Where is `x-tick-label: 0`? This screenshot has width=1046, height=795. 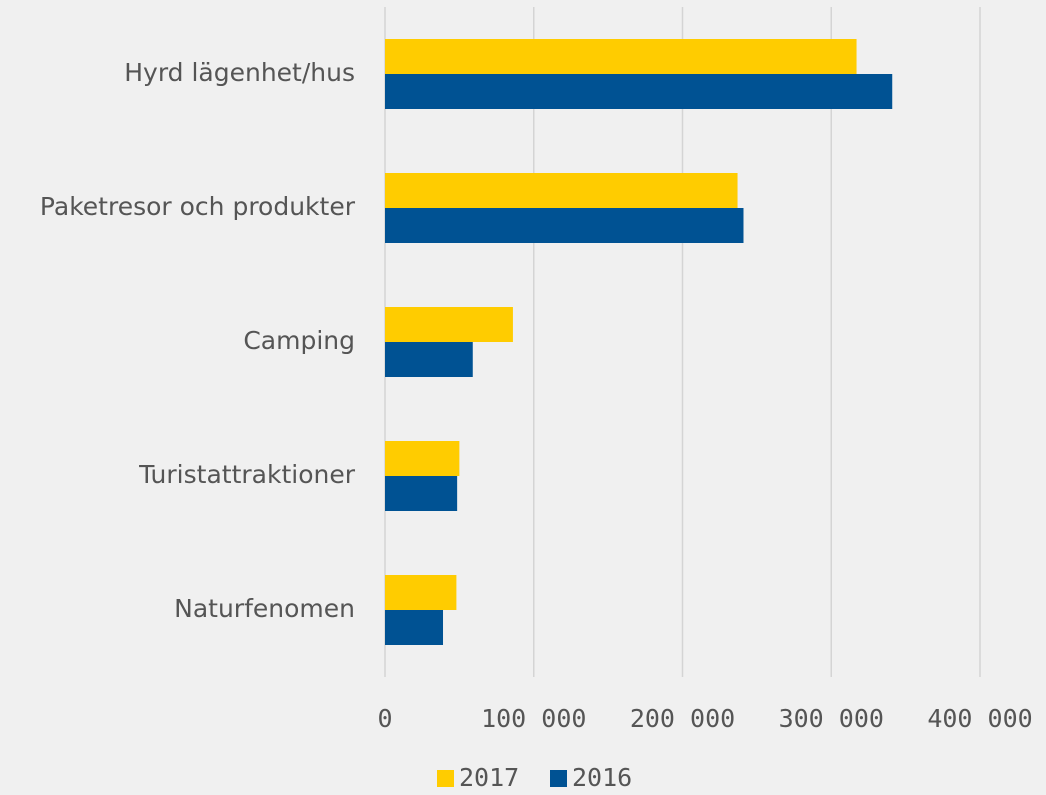 x-tick-label: 0 is located at coordinates (384, 718).